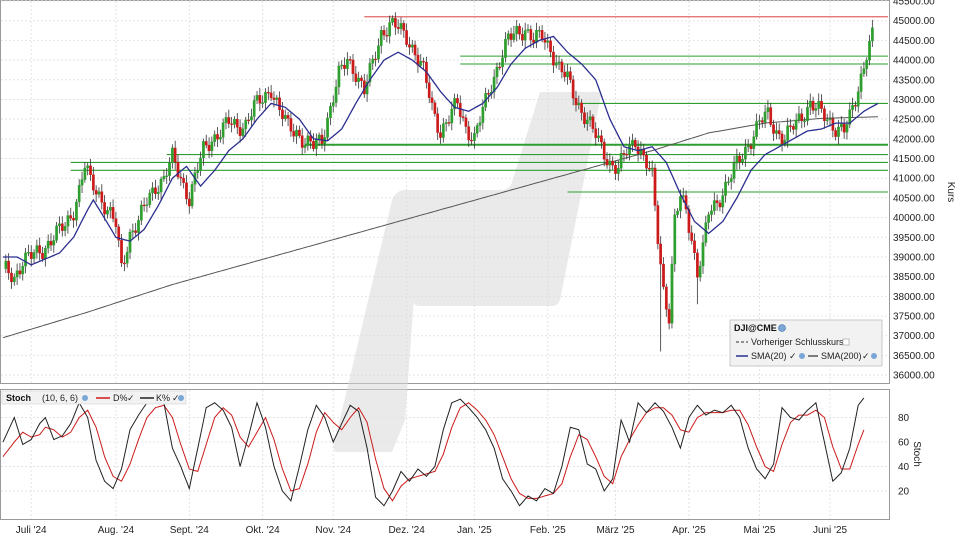 Image resolution: width=960 pixels, height=540 pixels. What do you see at coordinates (914, 4) in the screenshot?
I see `price-tick-label: 45500.00` at bounding box center [914, 4].